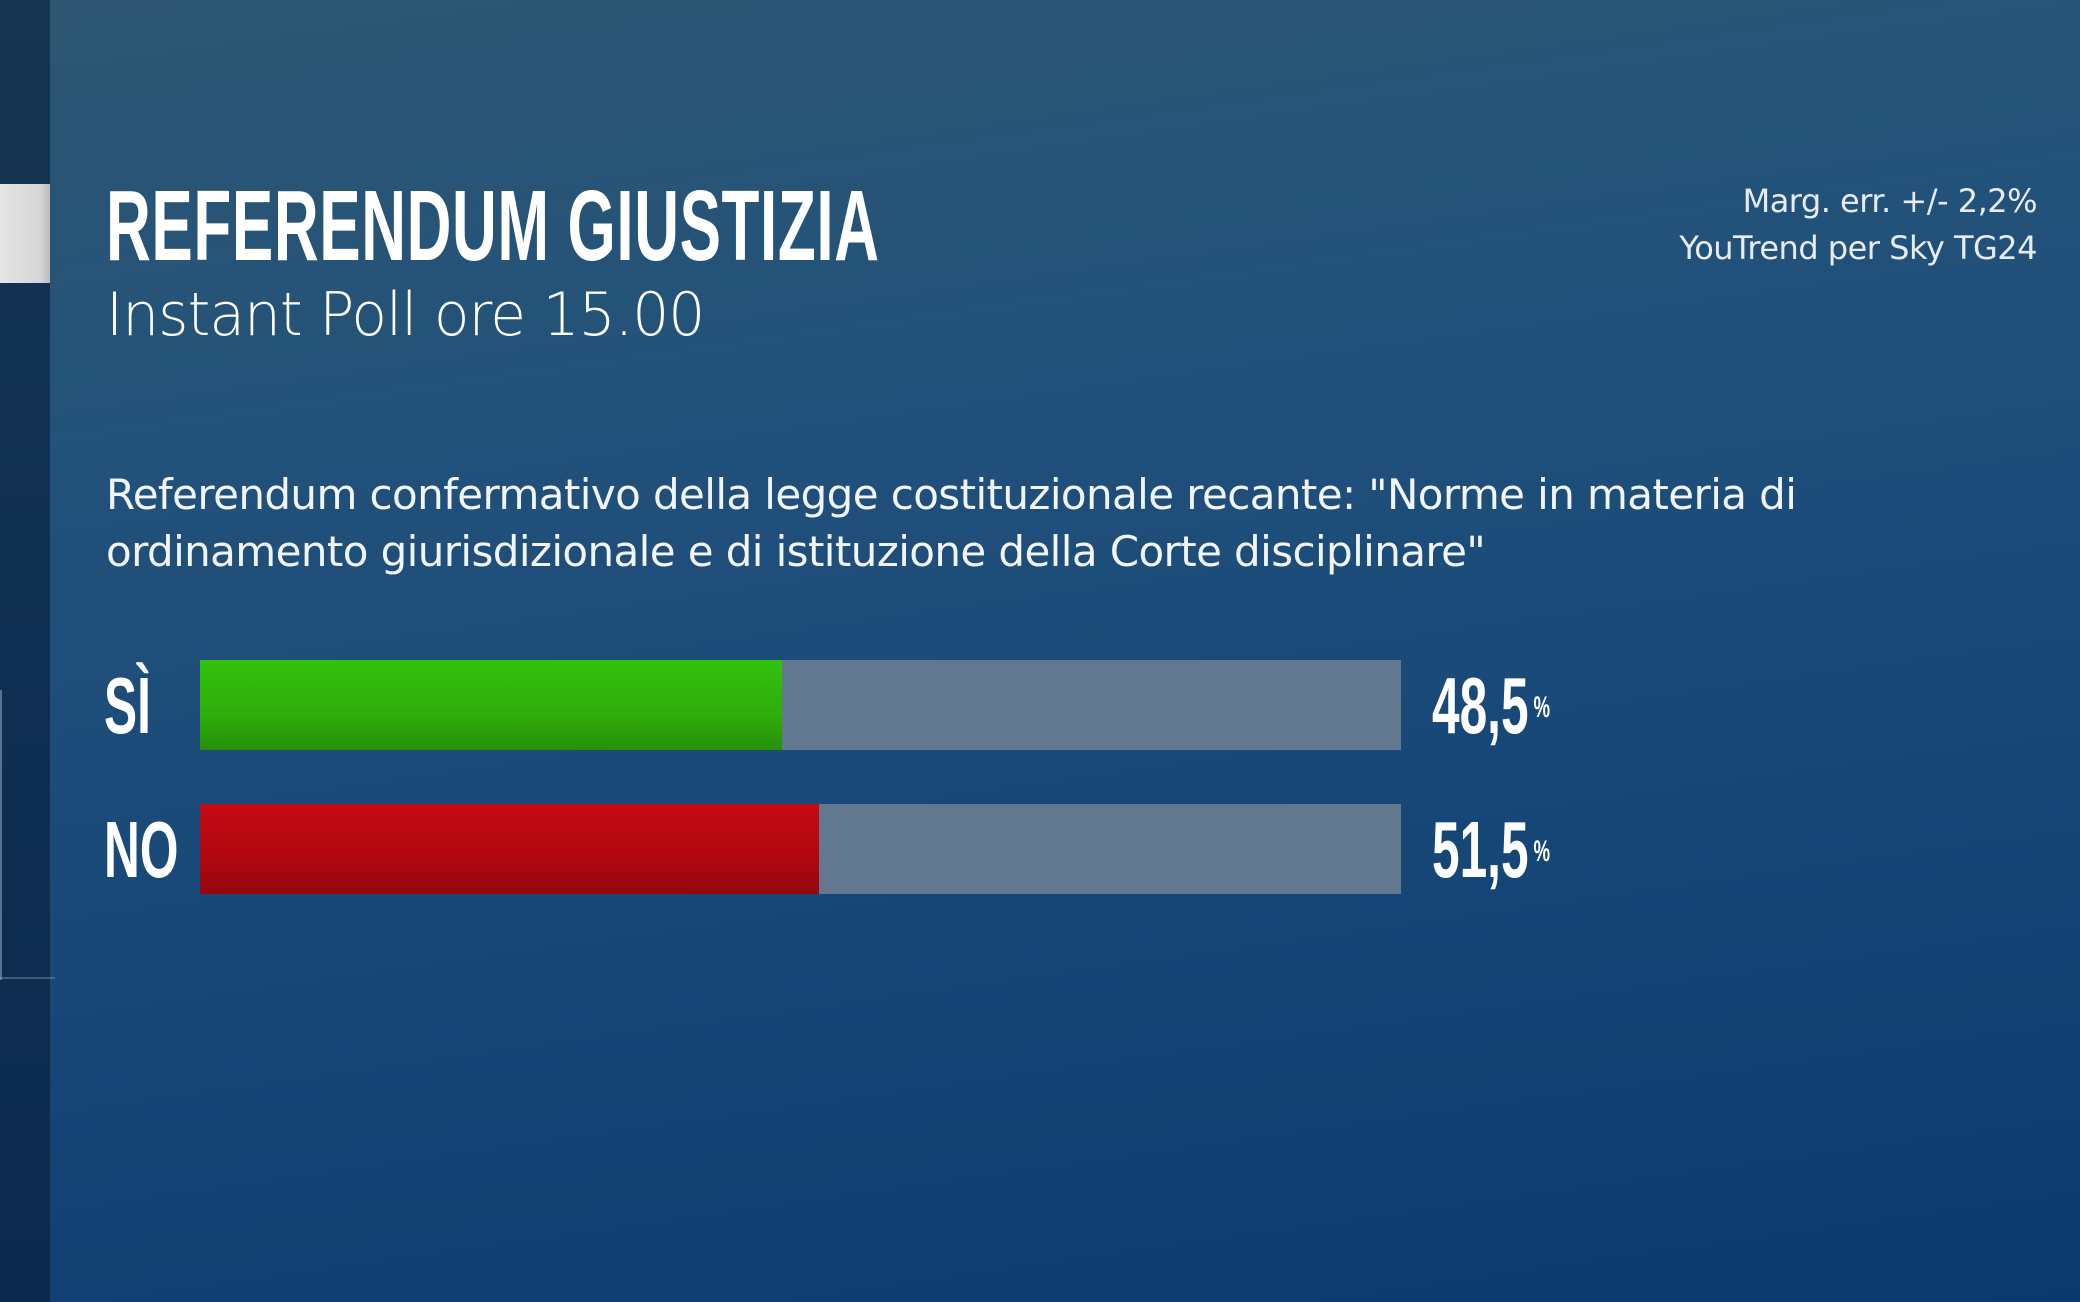  Describe the element at coordinates (509, 849) in the screenshot. I see `result-bar-fill-no` at that location.